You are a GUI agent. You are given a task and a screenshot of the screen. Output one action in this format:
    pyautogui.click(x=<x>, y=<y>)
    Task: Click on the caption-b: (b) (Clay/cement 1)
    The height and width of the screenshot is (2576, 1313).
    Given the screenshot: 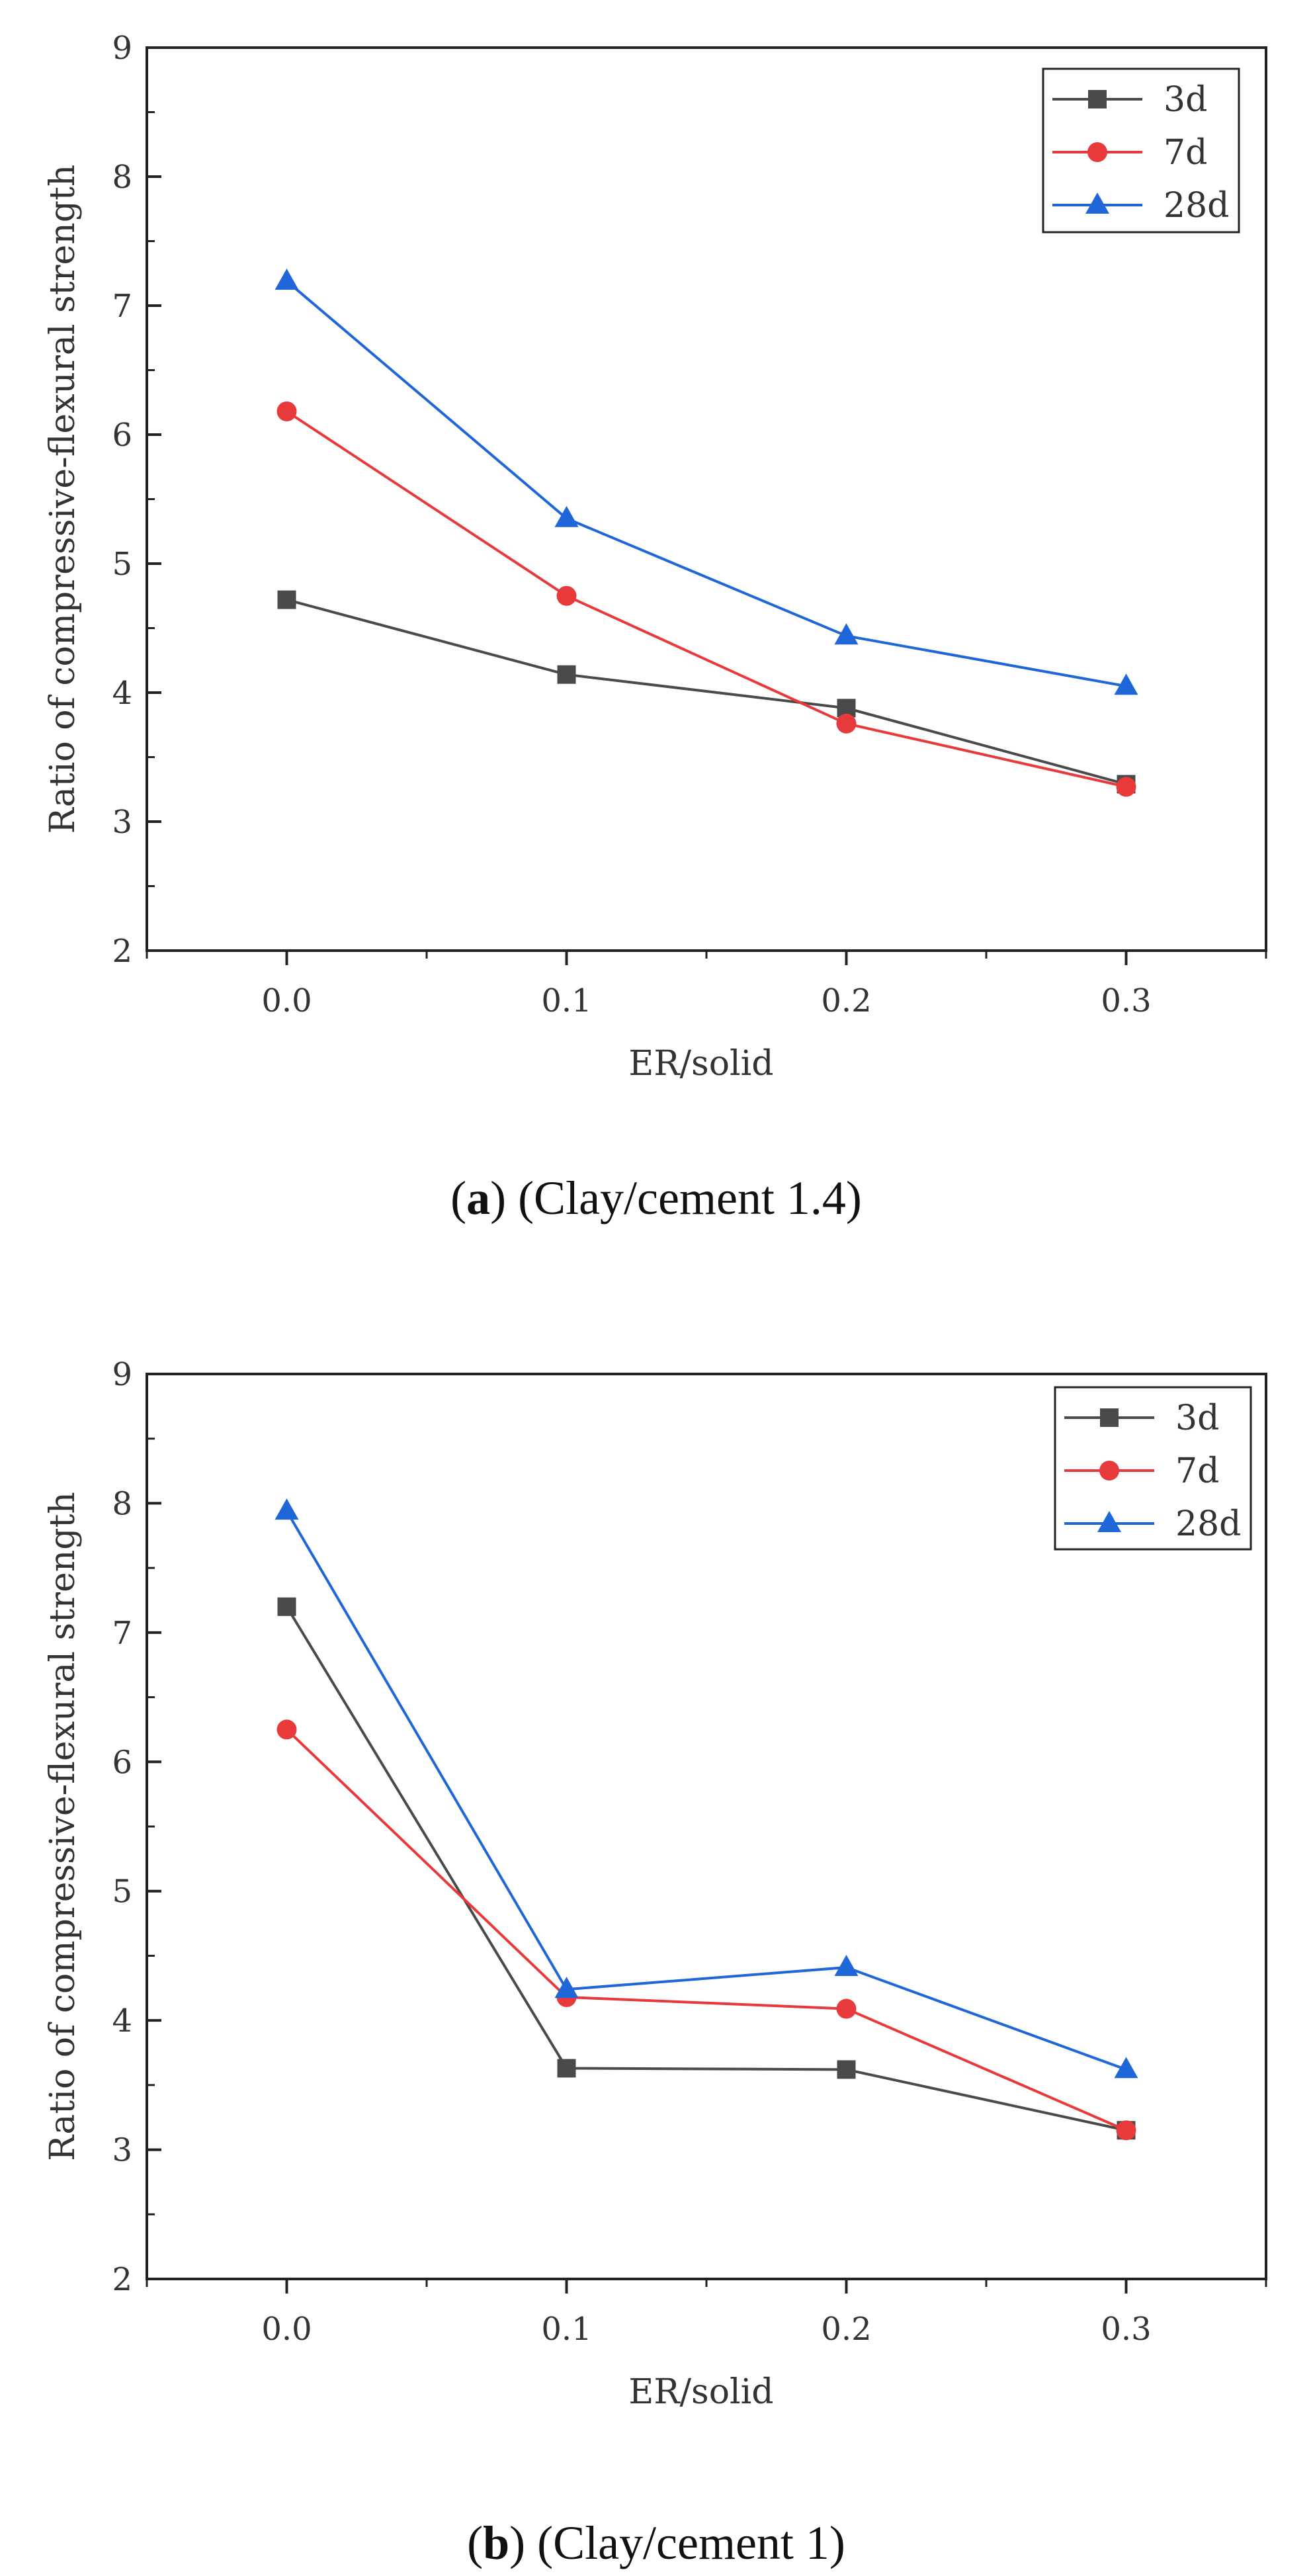 What is the action you would take?
    pyautogui.click(x=656, y=2542)
    